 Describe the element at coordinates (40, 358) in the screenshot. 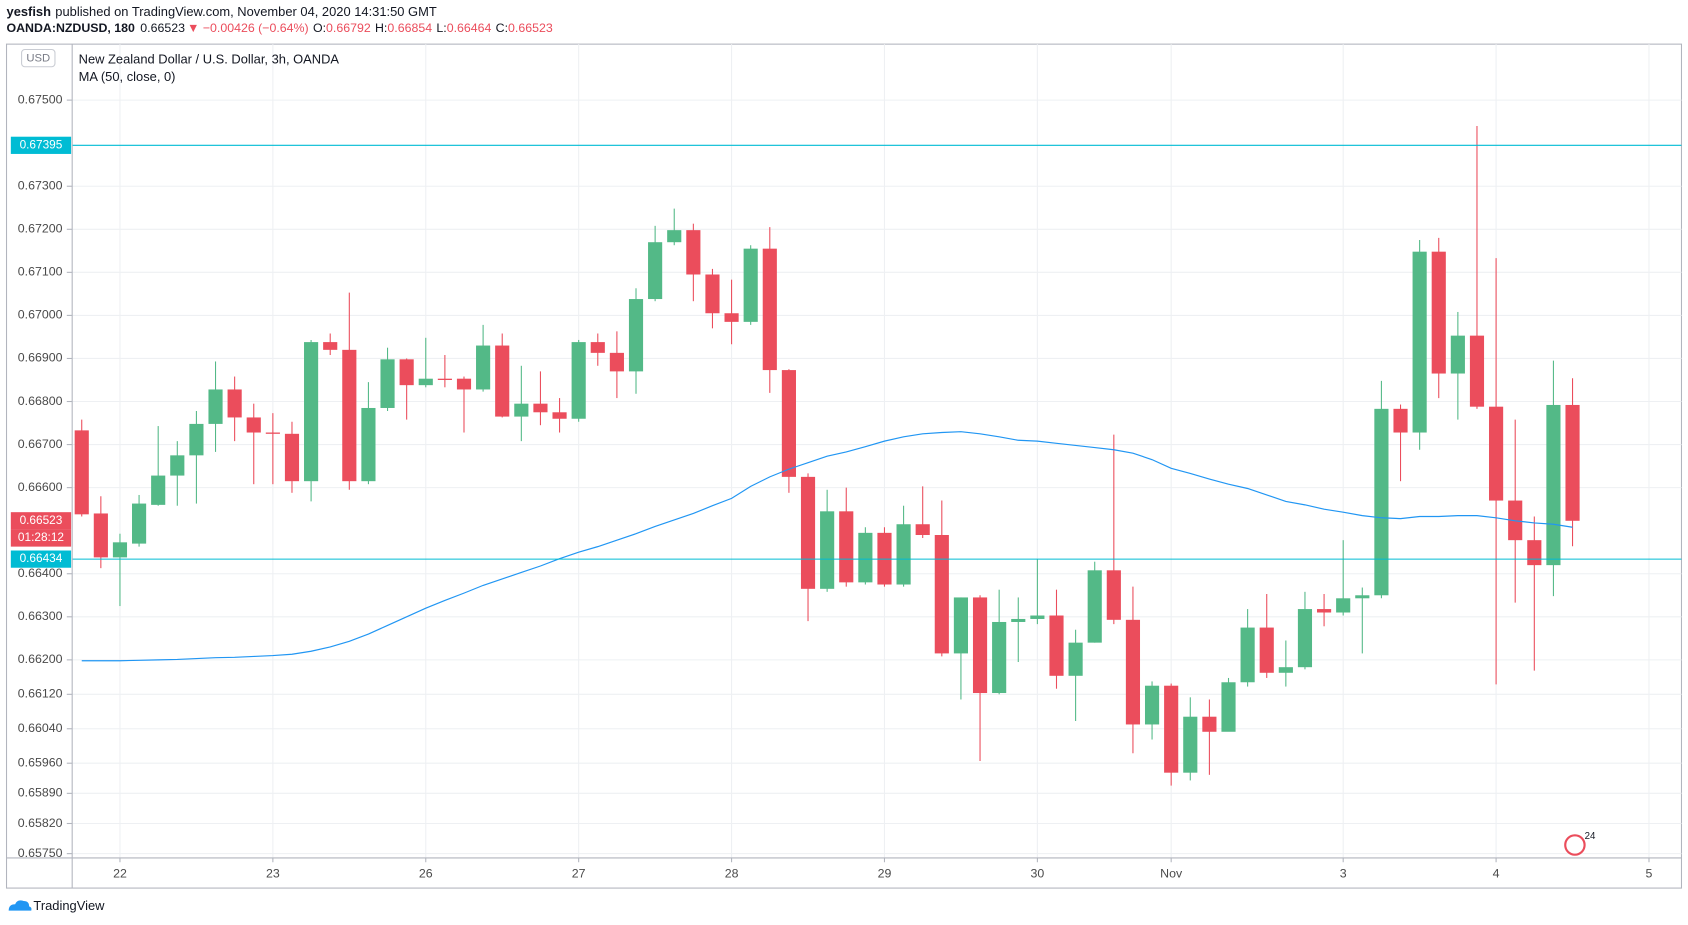

I see `y-tick-label: 0.66900` at that location.